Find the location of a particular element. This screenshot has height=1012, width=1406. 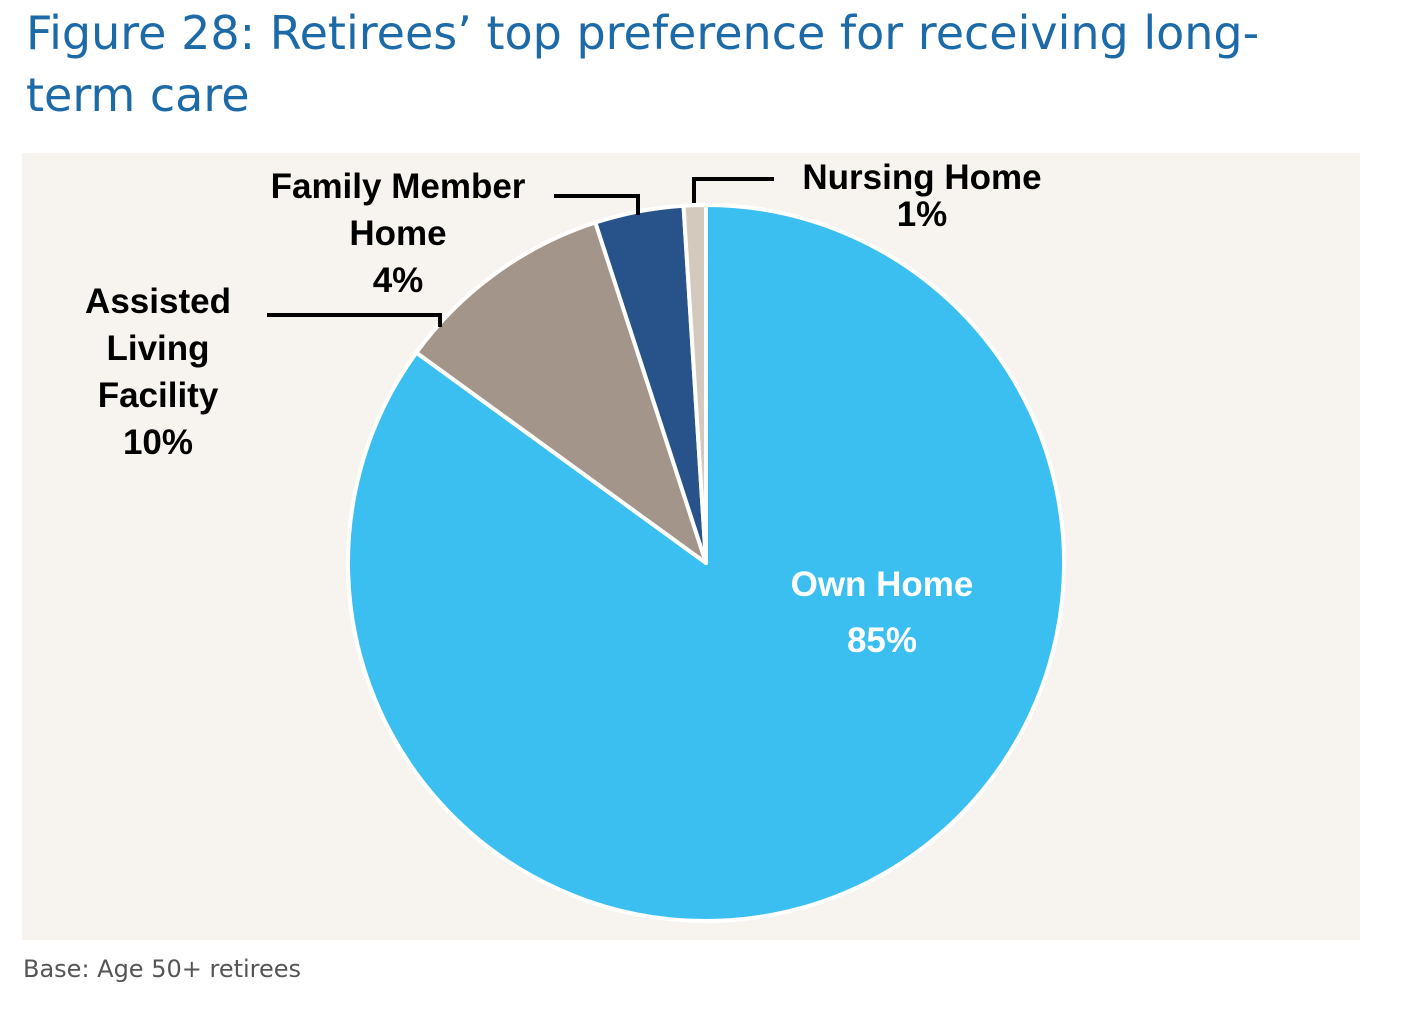

slice-label-line: 4% is located at coordinates (398, 280).